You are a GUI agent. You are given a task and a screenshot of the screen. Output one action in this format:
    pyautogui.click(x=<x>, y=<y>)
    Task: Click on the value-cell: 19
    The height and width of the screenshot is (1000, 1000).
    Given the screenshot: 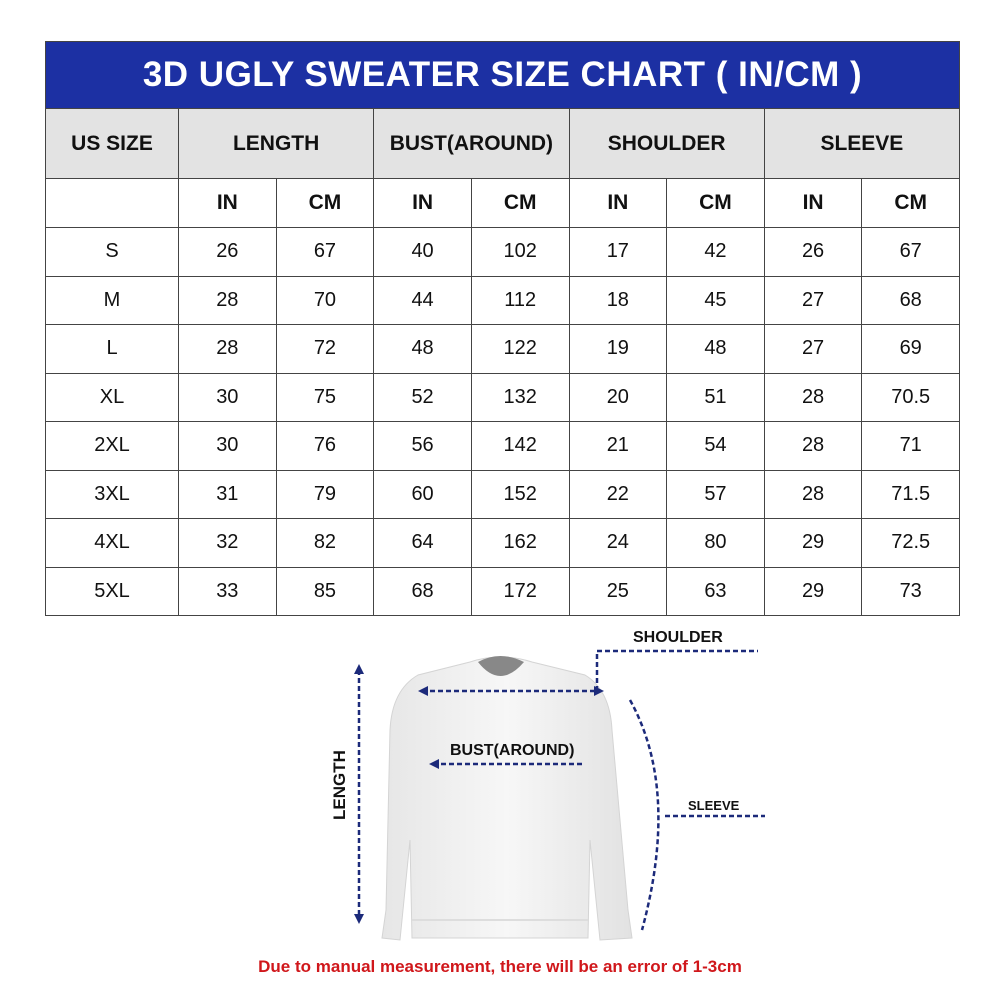 What is the action you would take?
    pyautogui.click(x=618, y=349)
    